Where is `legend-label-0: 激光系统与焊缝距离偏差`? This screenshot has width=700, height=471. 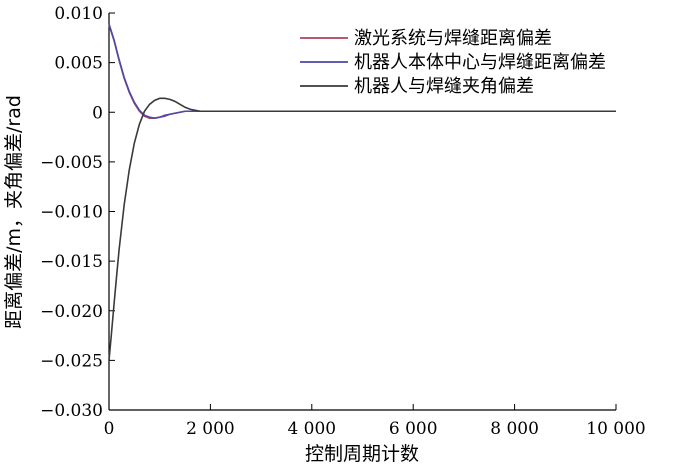 legend-label-0: 激光系统与焊缝距离偏差 is located at coordinates (453, 38).